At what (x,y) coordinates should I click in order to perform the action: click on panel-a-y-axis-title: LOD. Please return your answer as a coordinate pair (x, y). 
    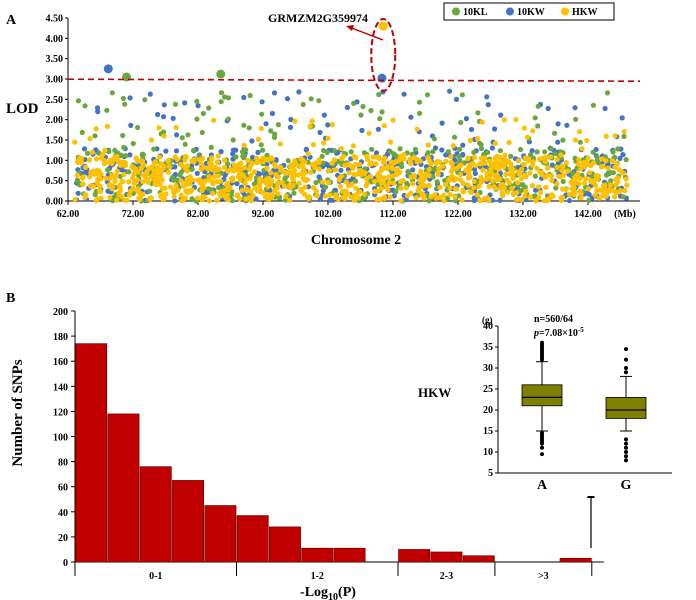
    Looking at the image, I should click on (22, 109).